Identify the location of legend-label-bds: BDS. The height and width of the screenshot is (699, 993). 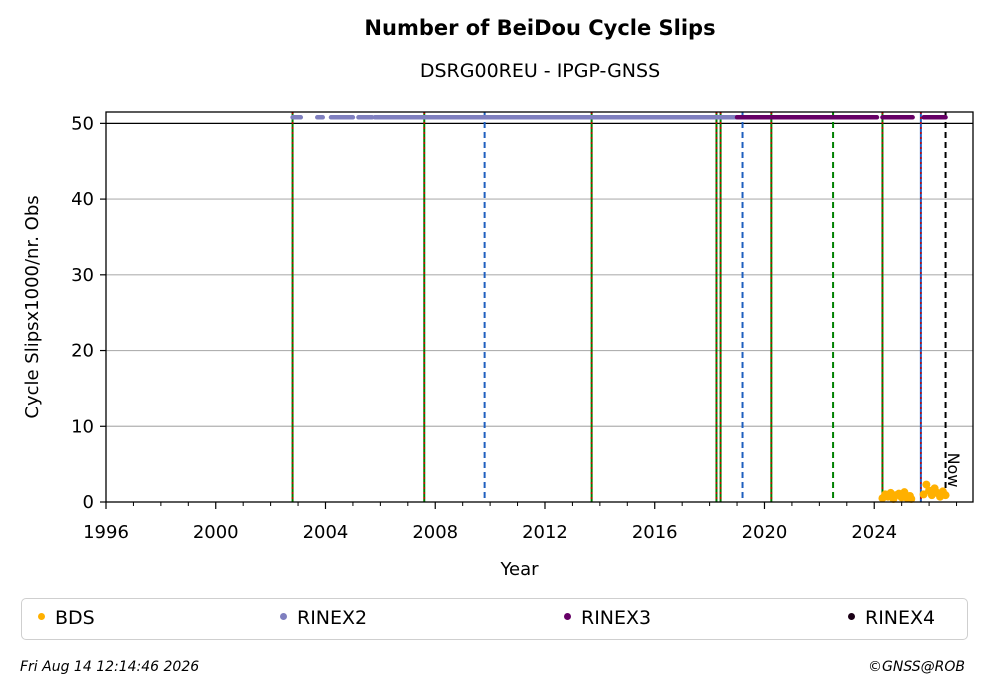
(75, 618).